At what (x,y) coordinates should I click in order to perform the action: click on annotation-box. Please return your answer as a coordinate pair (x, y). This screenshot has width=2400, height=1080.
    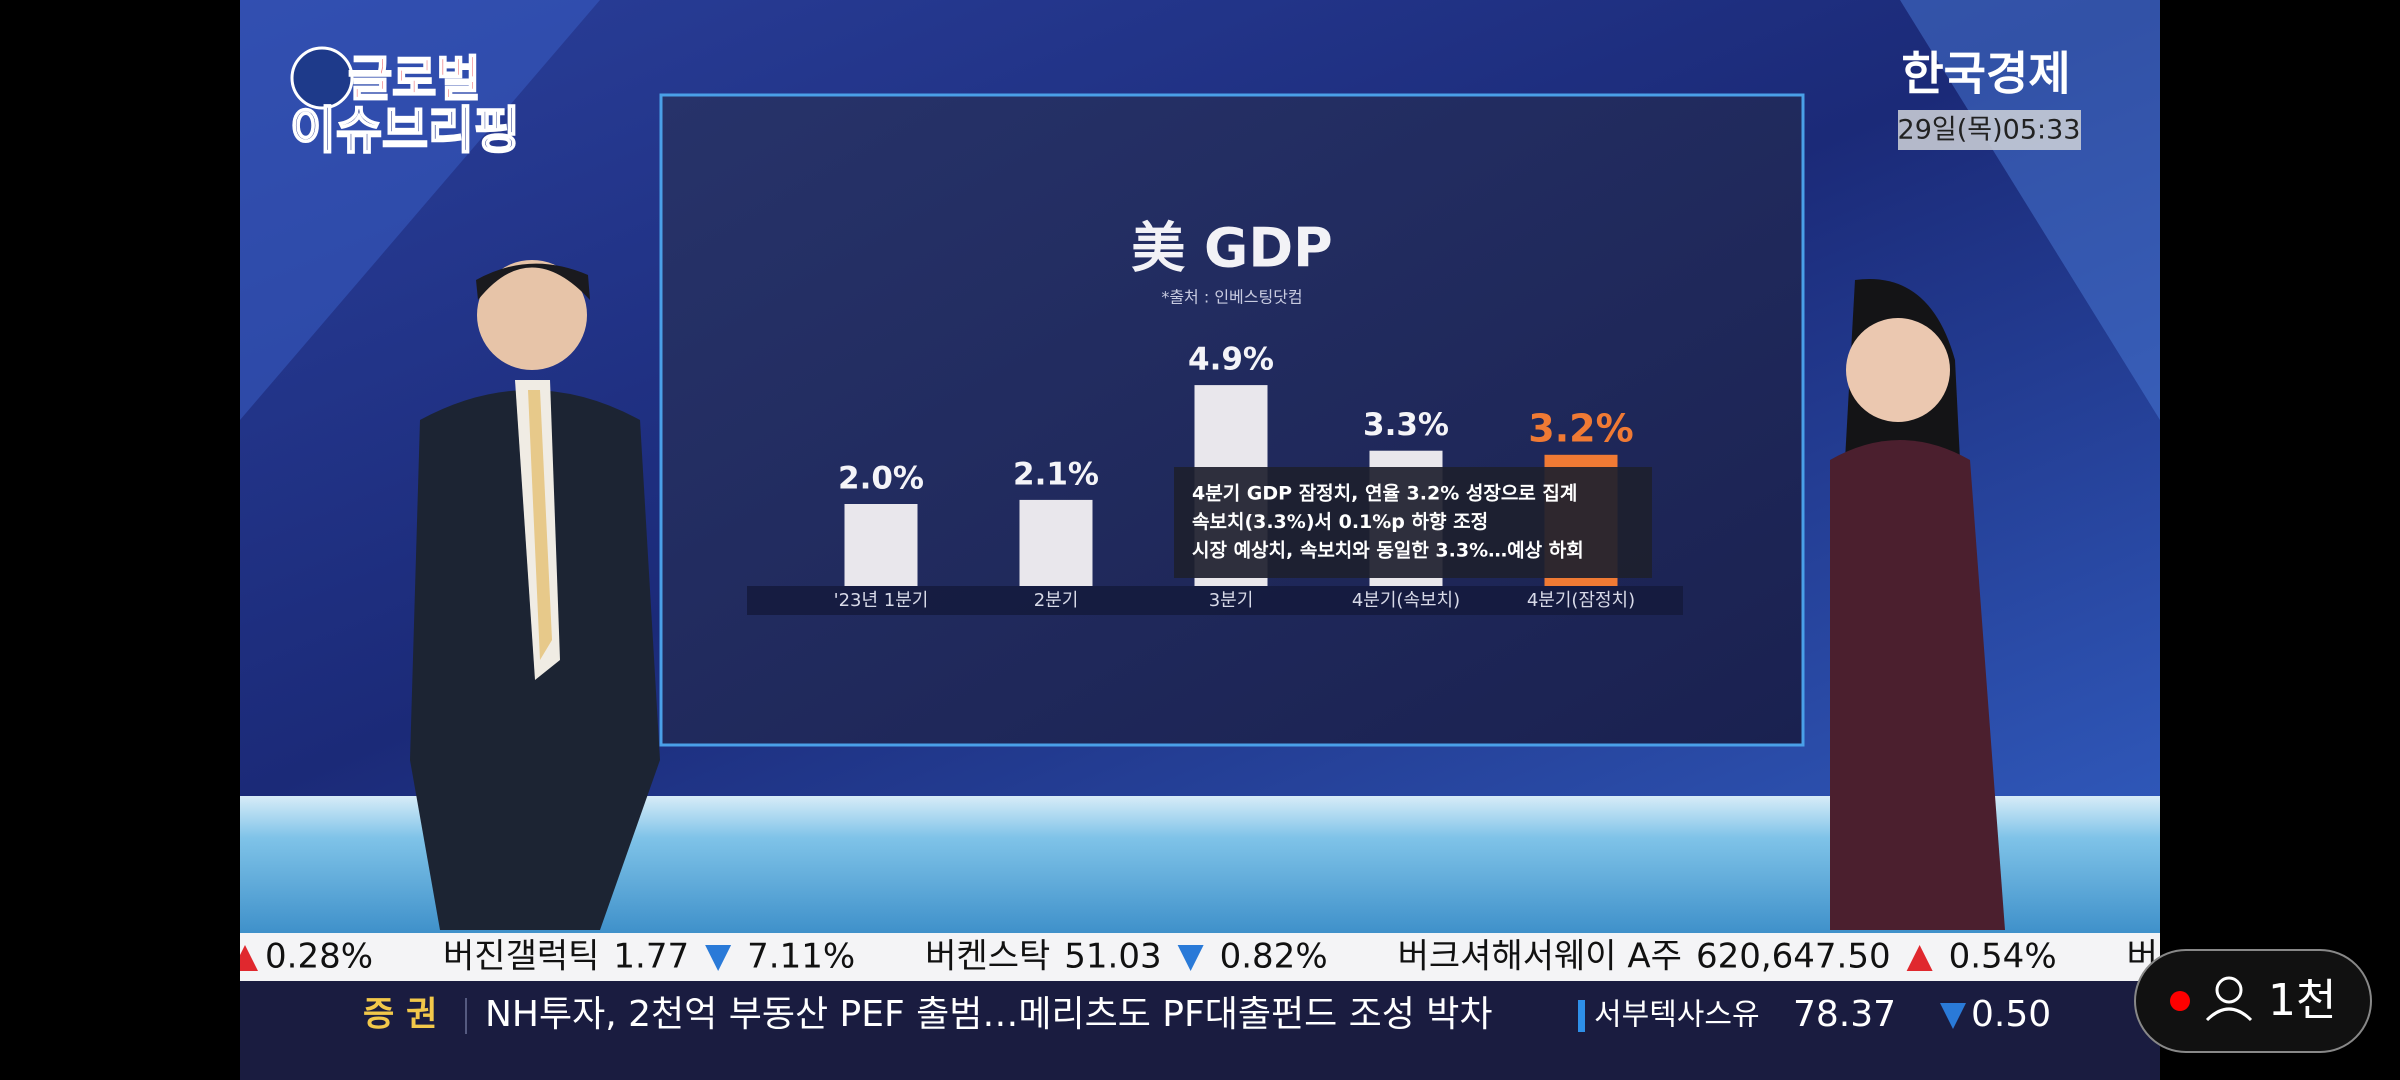
    Looking at the image, I should click on (1413, 522).